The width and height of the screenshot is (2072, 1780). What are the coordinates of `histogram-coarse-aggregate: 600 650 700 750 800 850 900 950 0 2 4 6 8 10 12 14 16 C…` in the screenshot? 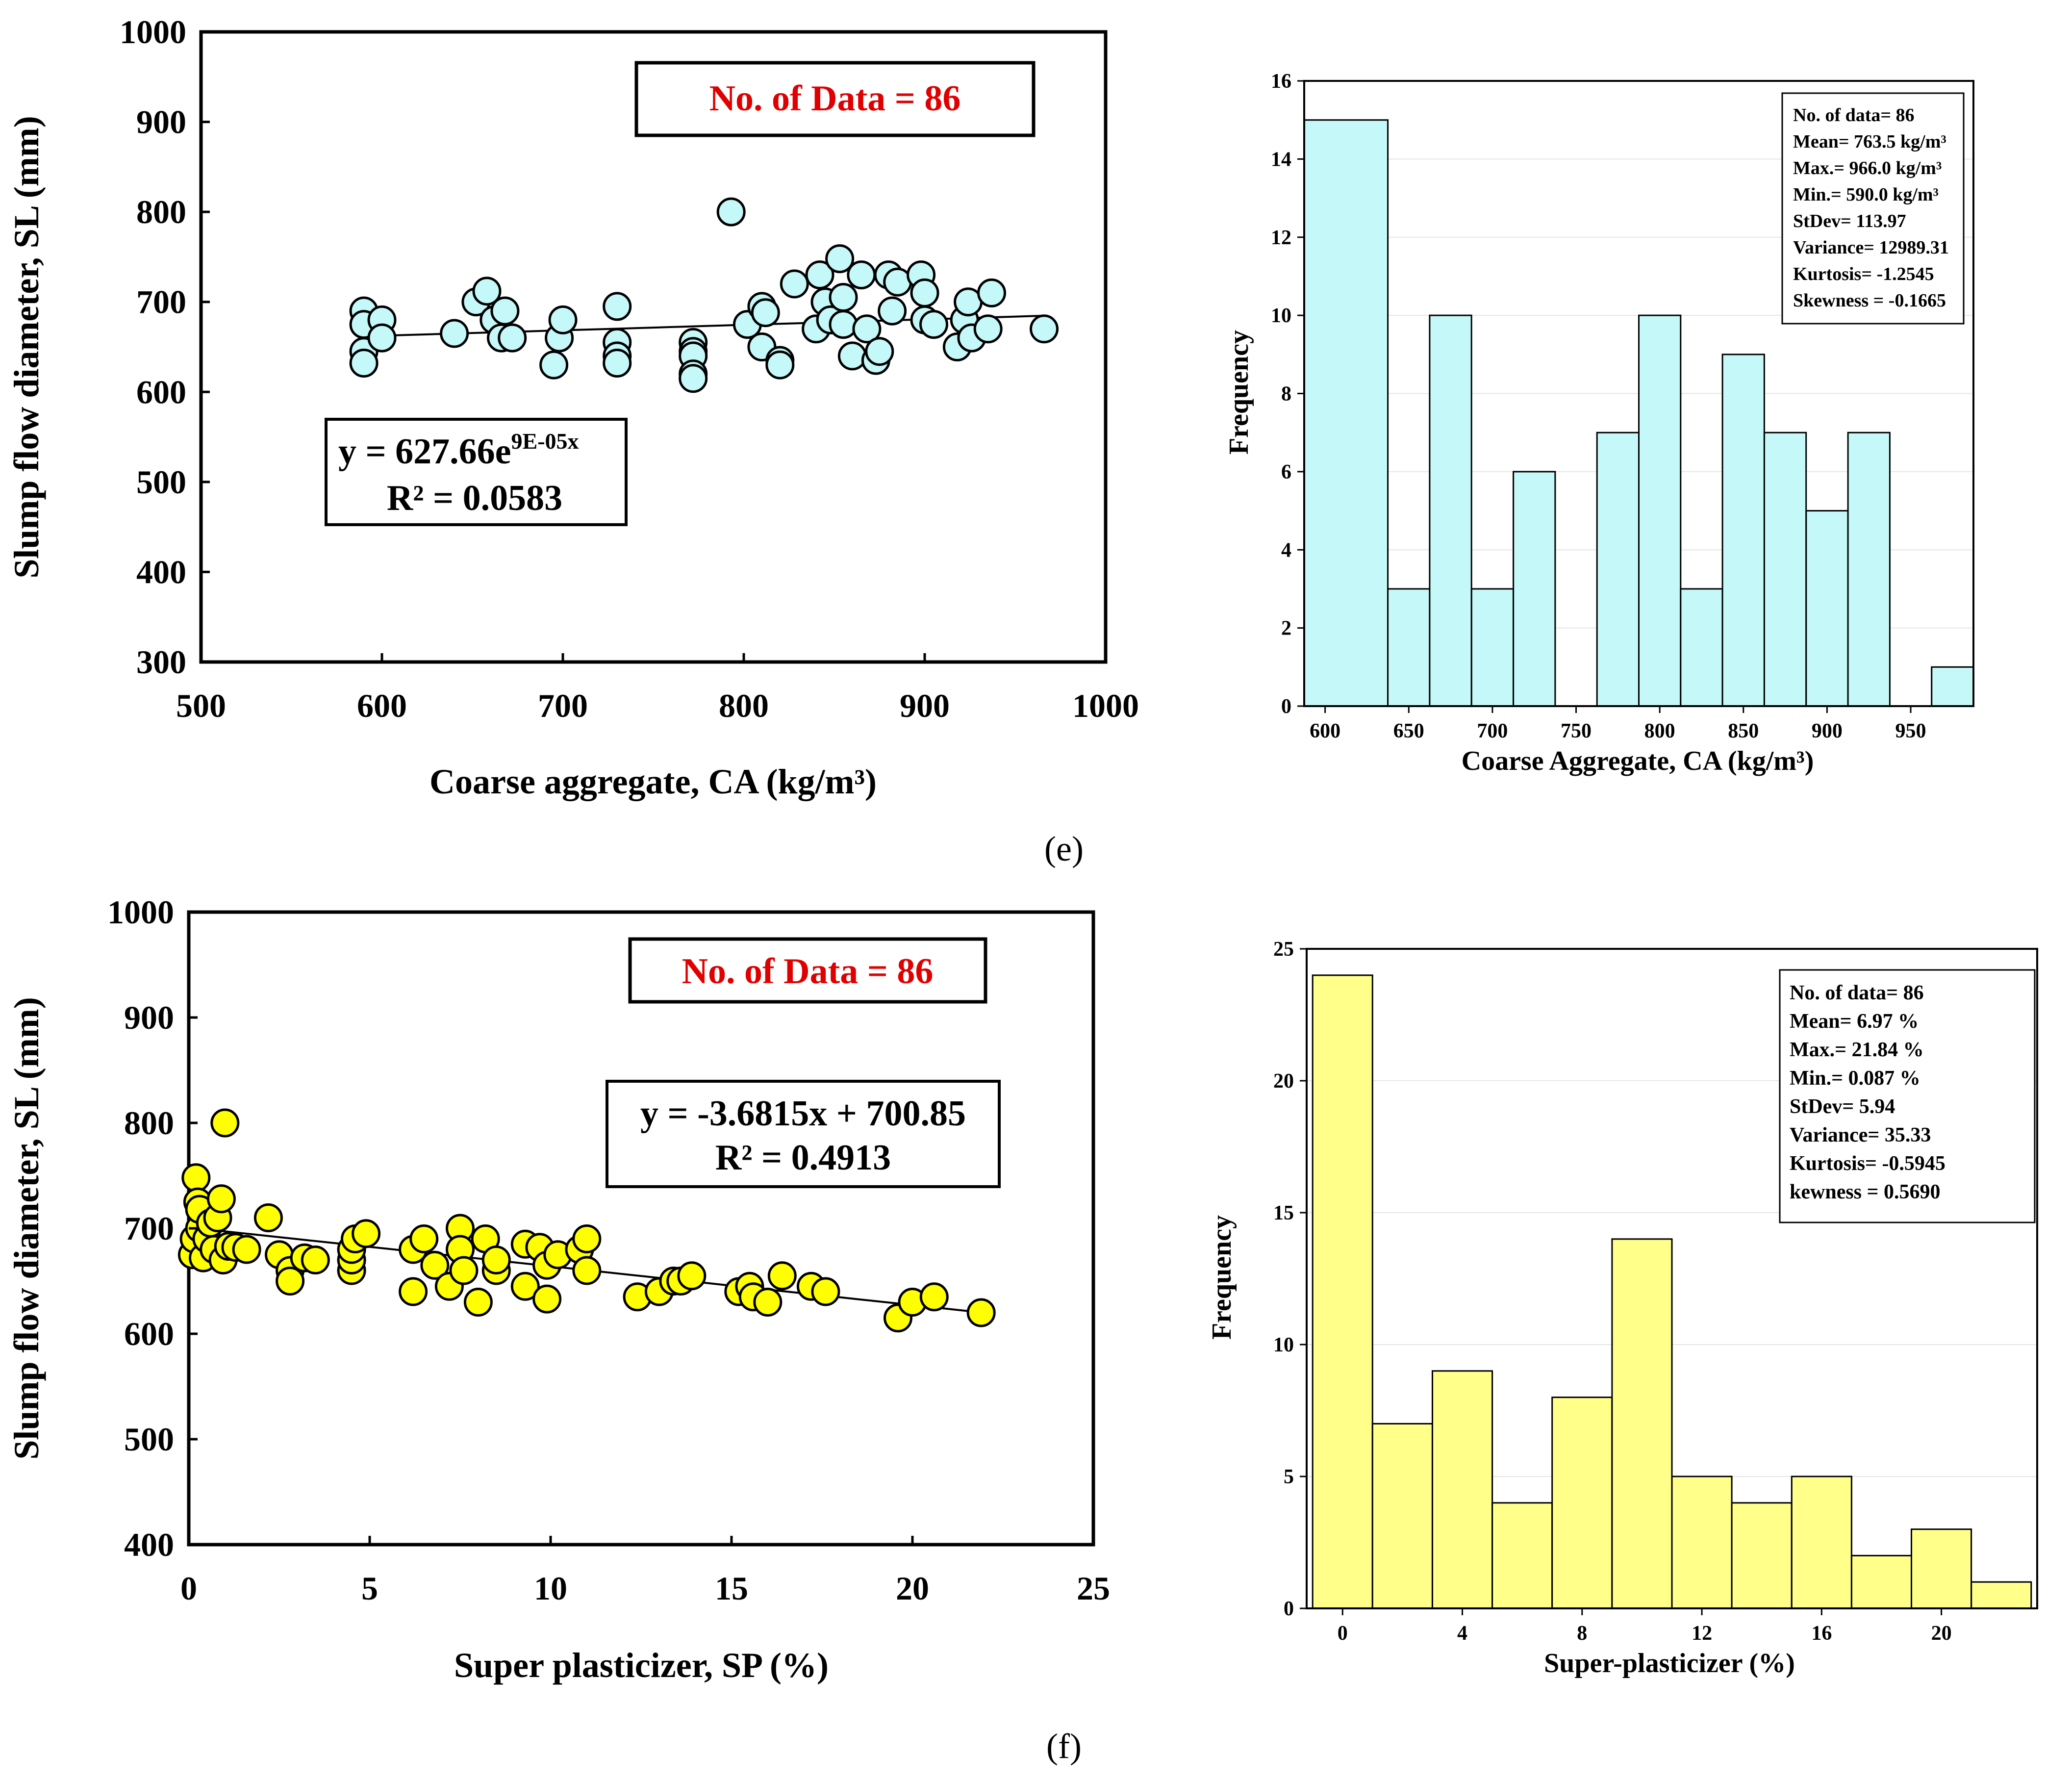 It's located at (1599, 423).